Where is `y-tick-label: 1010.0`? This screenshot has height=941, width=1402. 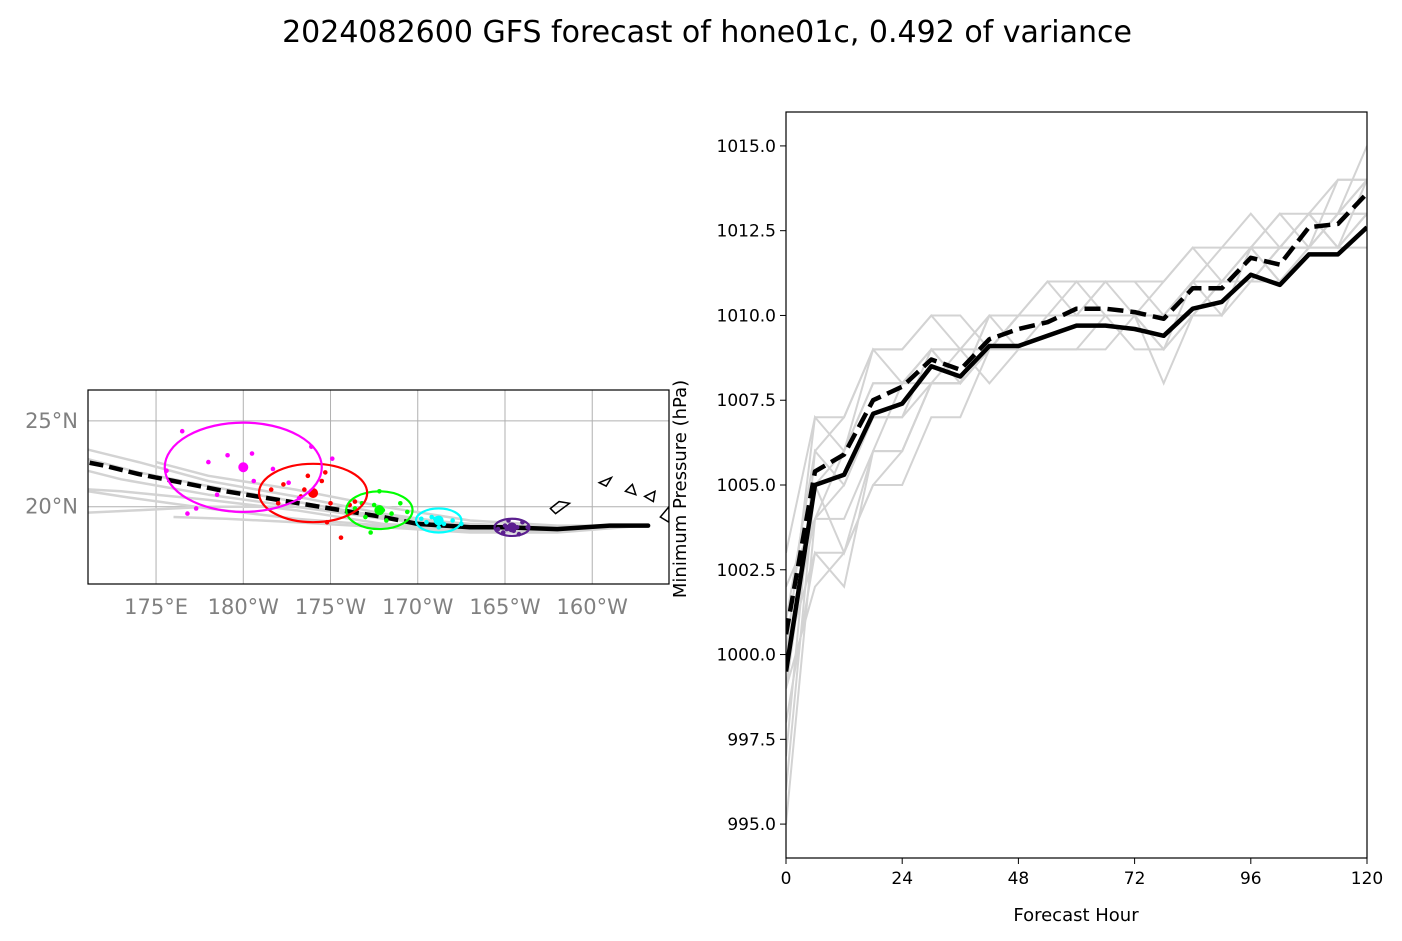 y-tick-label: 1010.0 is located at coordinates (746, 316).